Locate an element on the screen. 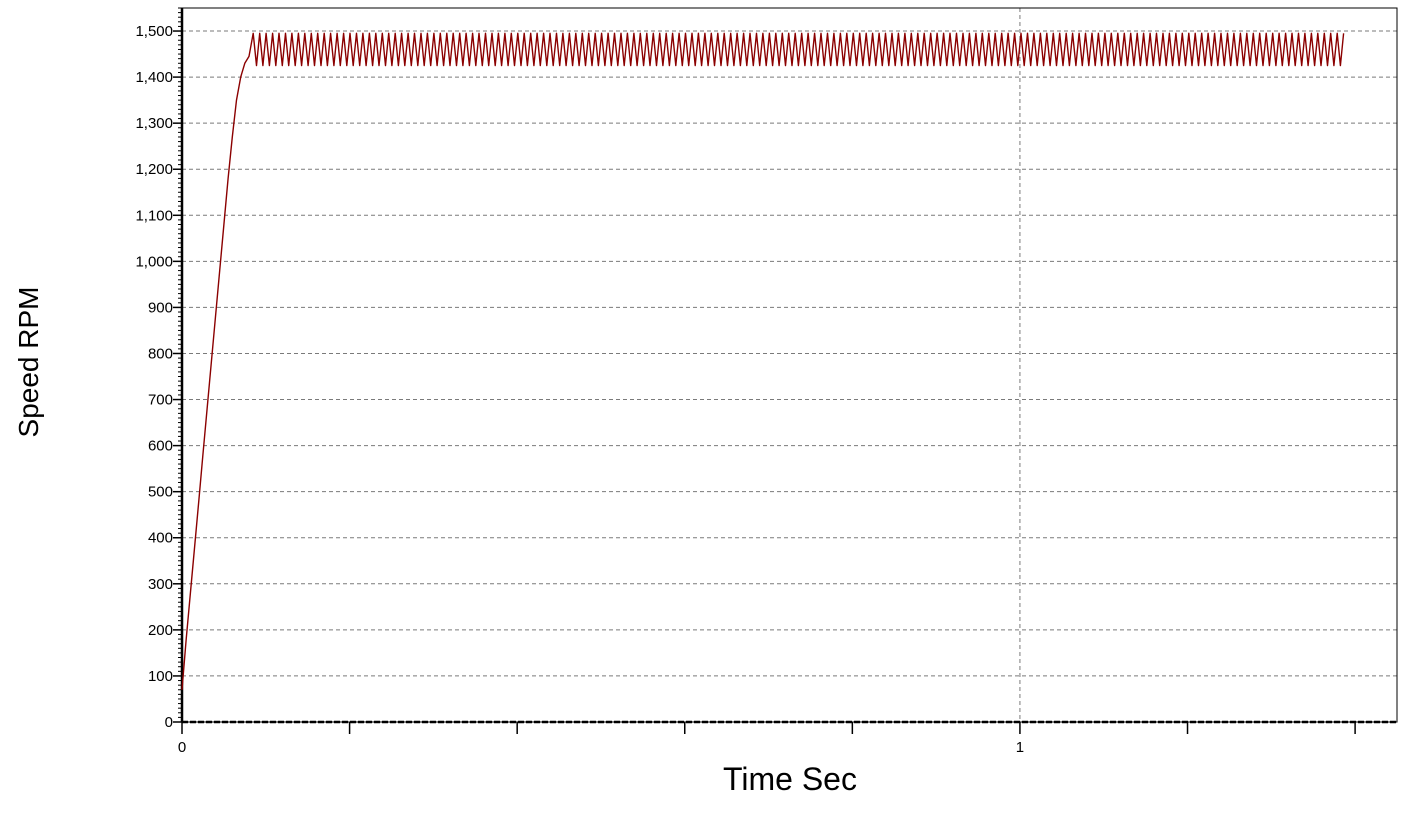  y-tick-label: 1,200 is located at coordinates (154, 169).